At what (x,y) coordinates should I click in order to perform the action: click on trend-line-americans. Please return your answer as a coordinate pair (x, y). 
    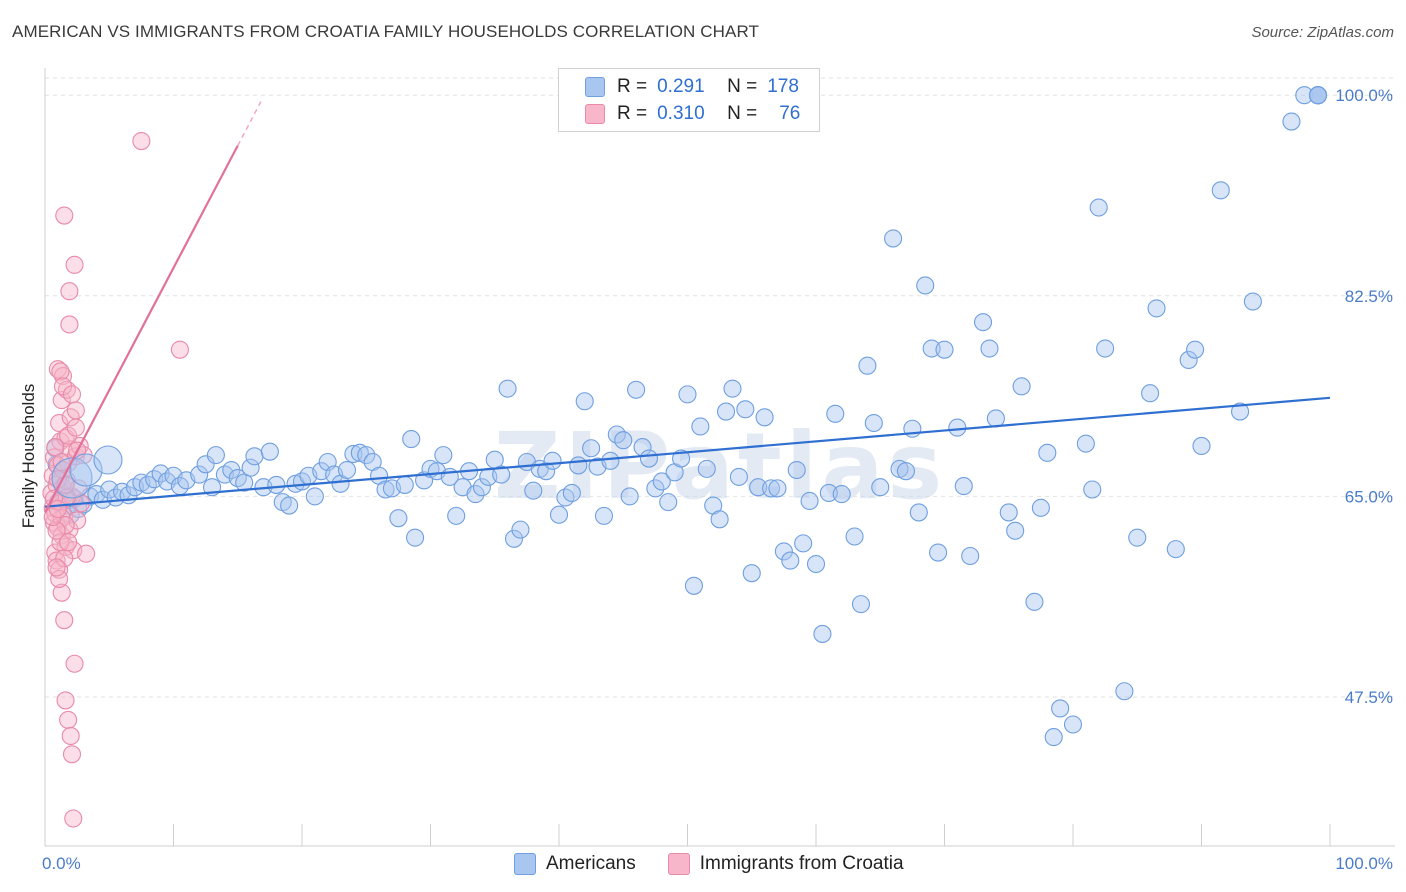
    Looking at the image, I should click on (687, 452).